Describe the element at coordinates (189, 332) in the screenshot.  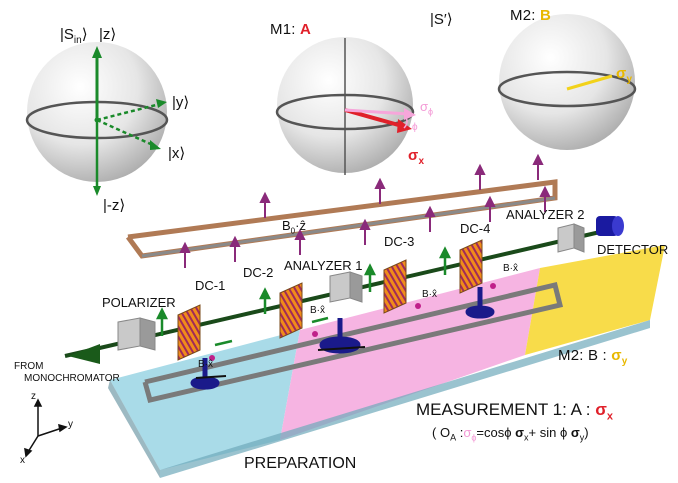
I see `dc1-coil` at that location.